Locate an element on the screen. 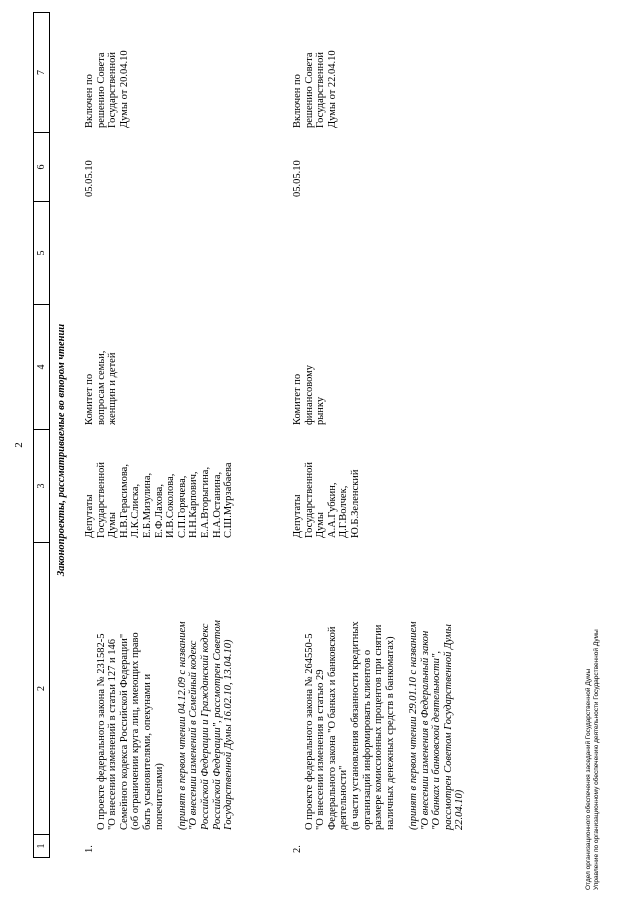 The width and height of the screenshot is (640, 900). header-col-7: 7 is located at coordinates (41, 72).